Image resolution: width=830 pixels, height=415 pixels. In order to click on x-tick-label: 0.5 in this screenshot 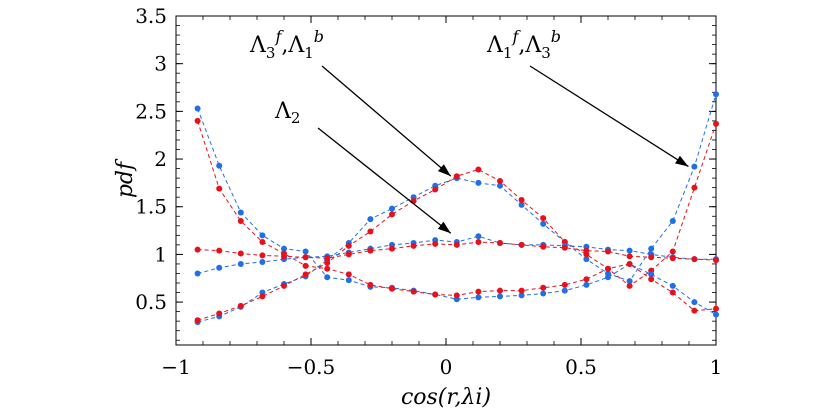, I will do `click(581, 367)`.